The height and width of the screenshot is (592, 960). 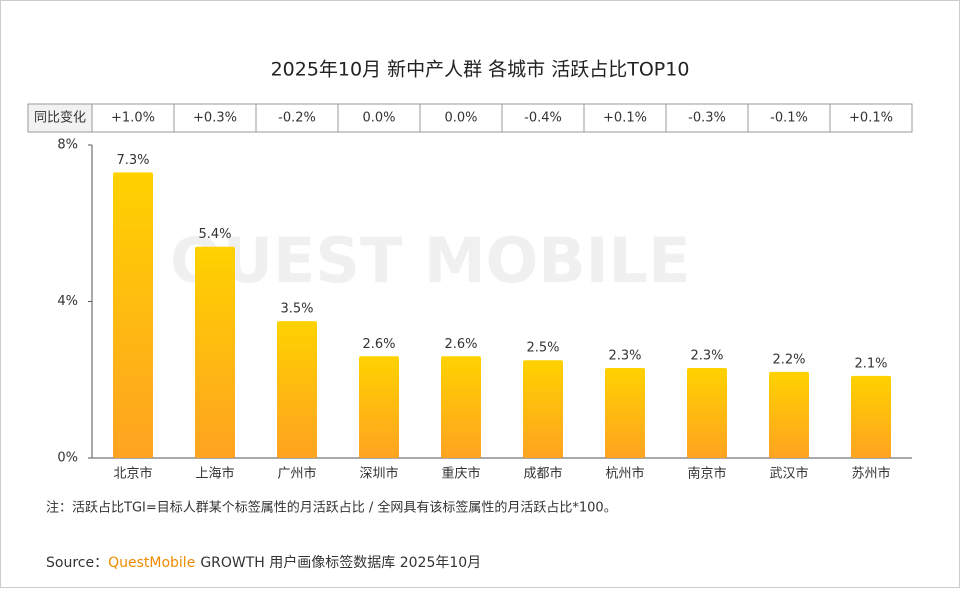 I want to click on x-tick-label: 北京市, so click(x=132, y=474).